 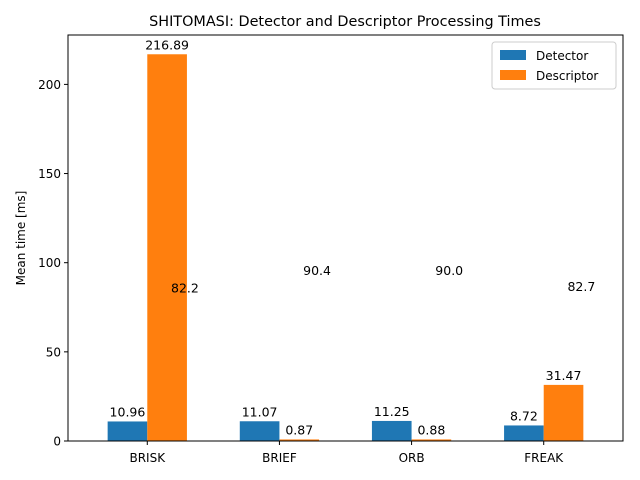 I want to click on annotation-label: 82.7, so click(x=581, y=286).